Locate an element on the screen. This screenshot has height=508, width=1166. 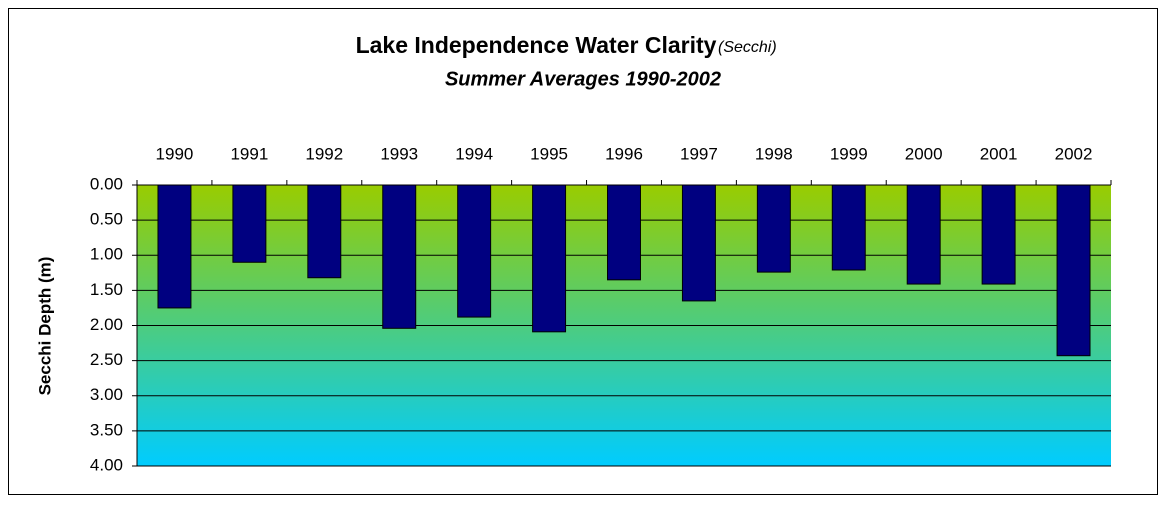
x-tick-label: 1996 is located at coordinates (624, 153).